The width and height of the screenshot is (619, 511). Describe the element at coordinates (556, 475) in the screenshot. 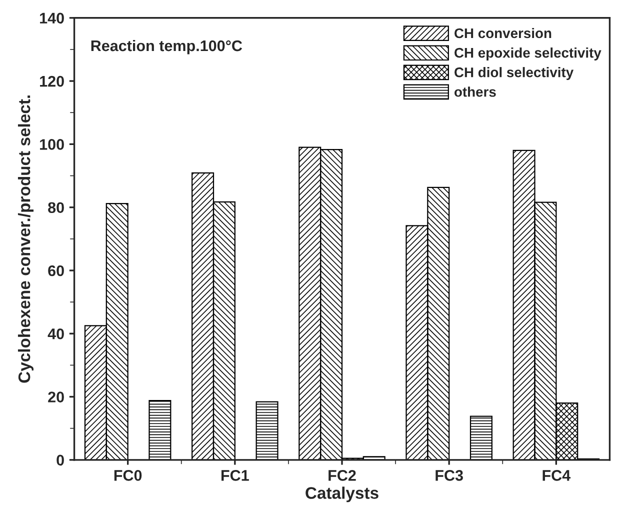

I see `x-tick-label: FC4` at that location.